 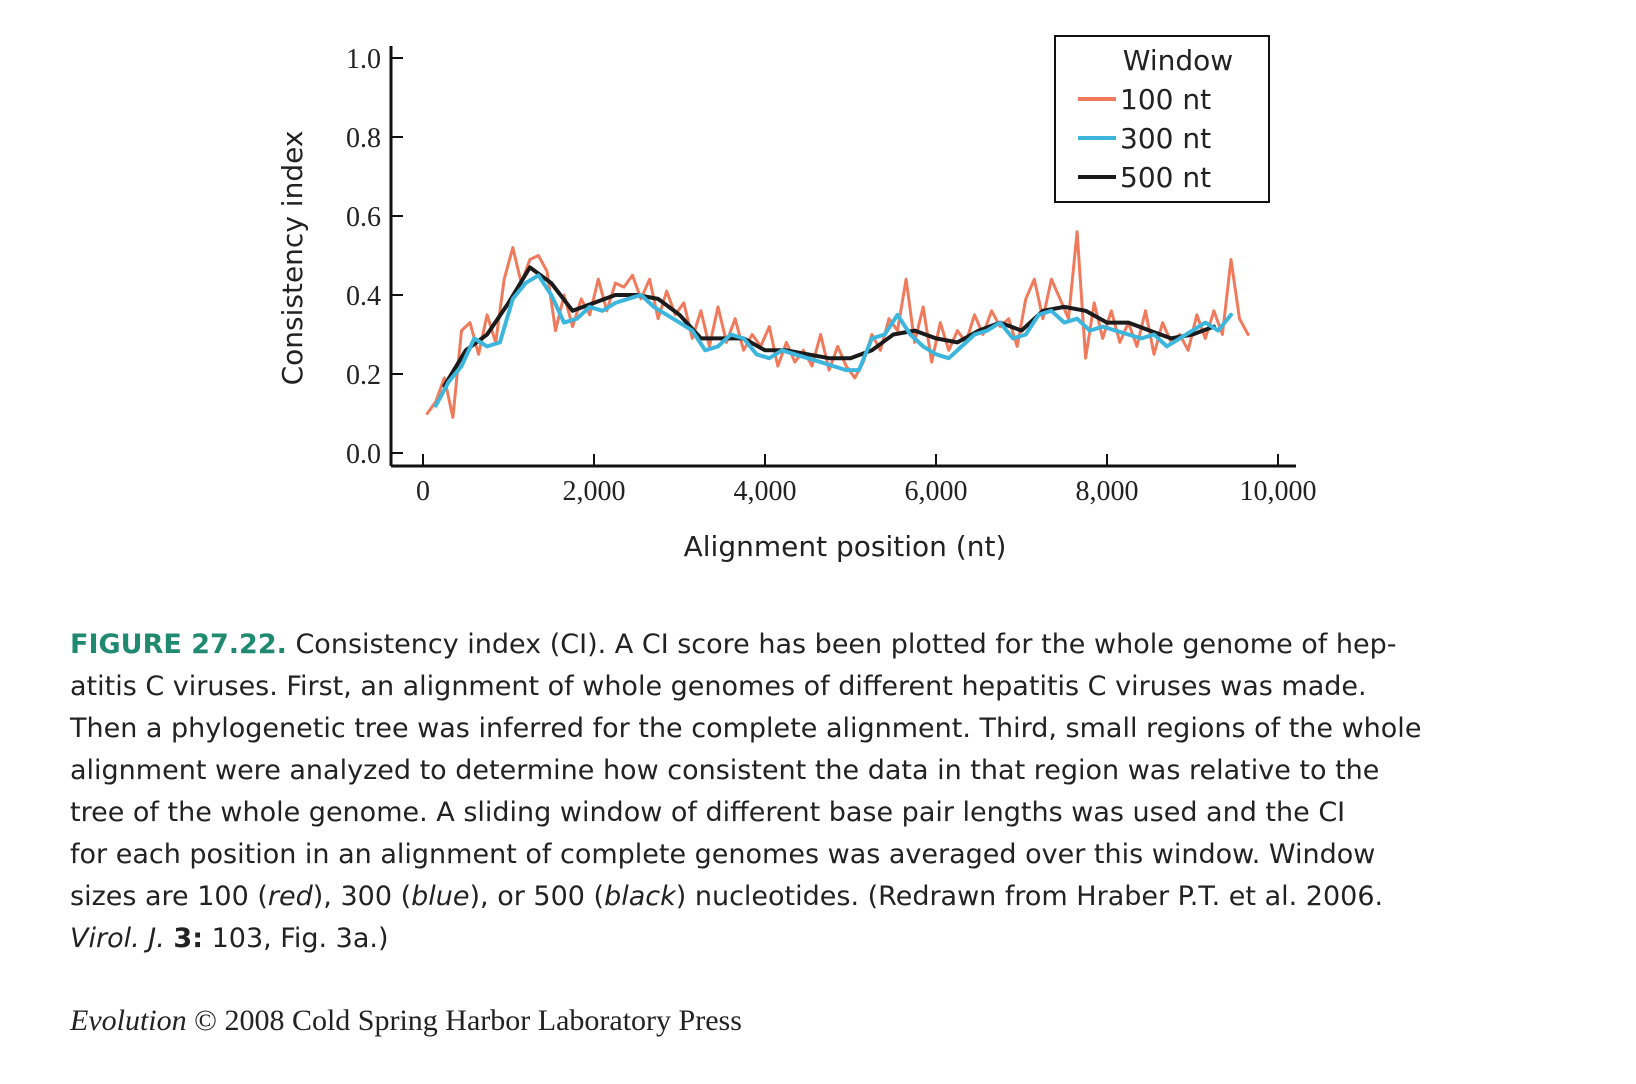 What do you see at coordinates (845, 546) in the screenshot?
I see `x-axis-label: Alignment position (nt)` at bounding box center [845, 546].